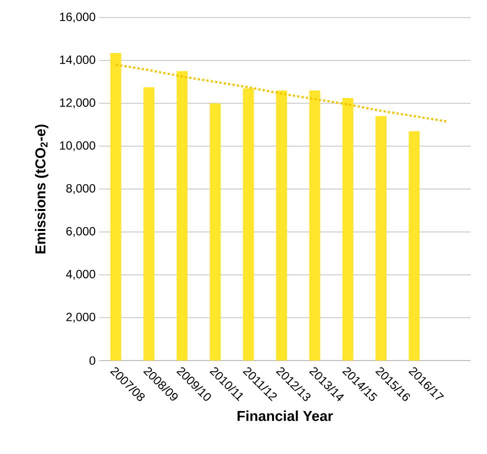 This screenshot has height=454, width=487. Describe the element at coordinates (78, 60) in the screenshot. I see `y-tick-label: 14,000` at that location.